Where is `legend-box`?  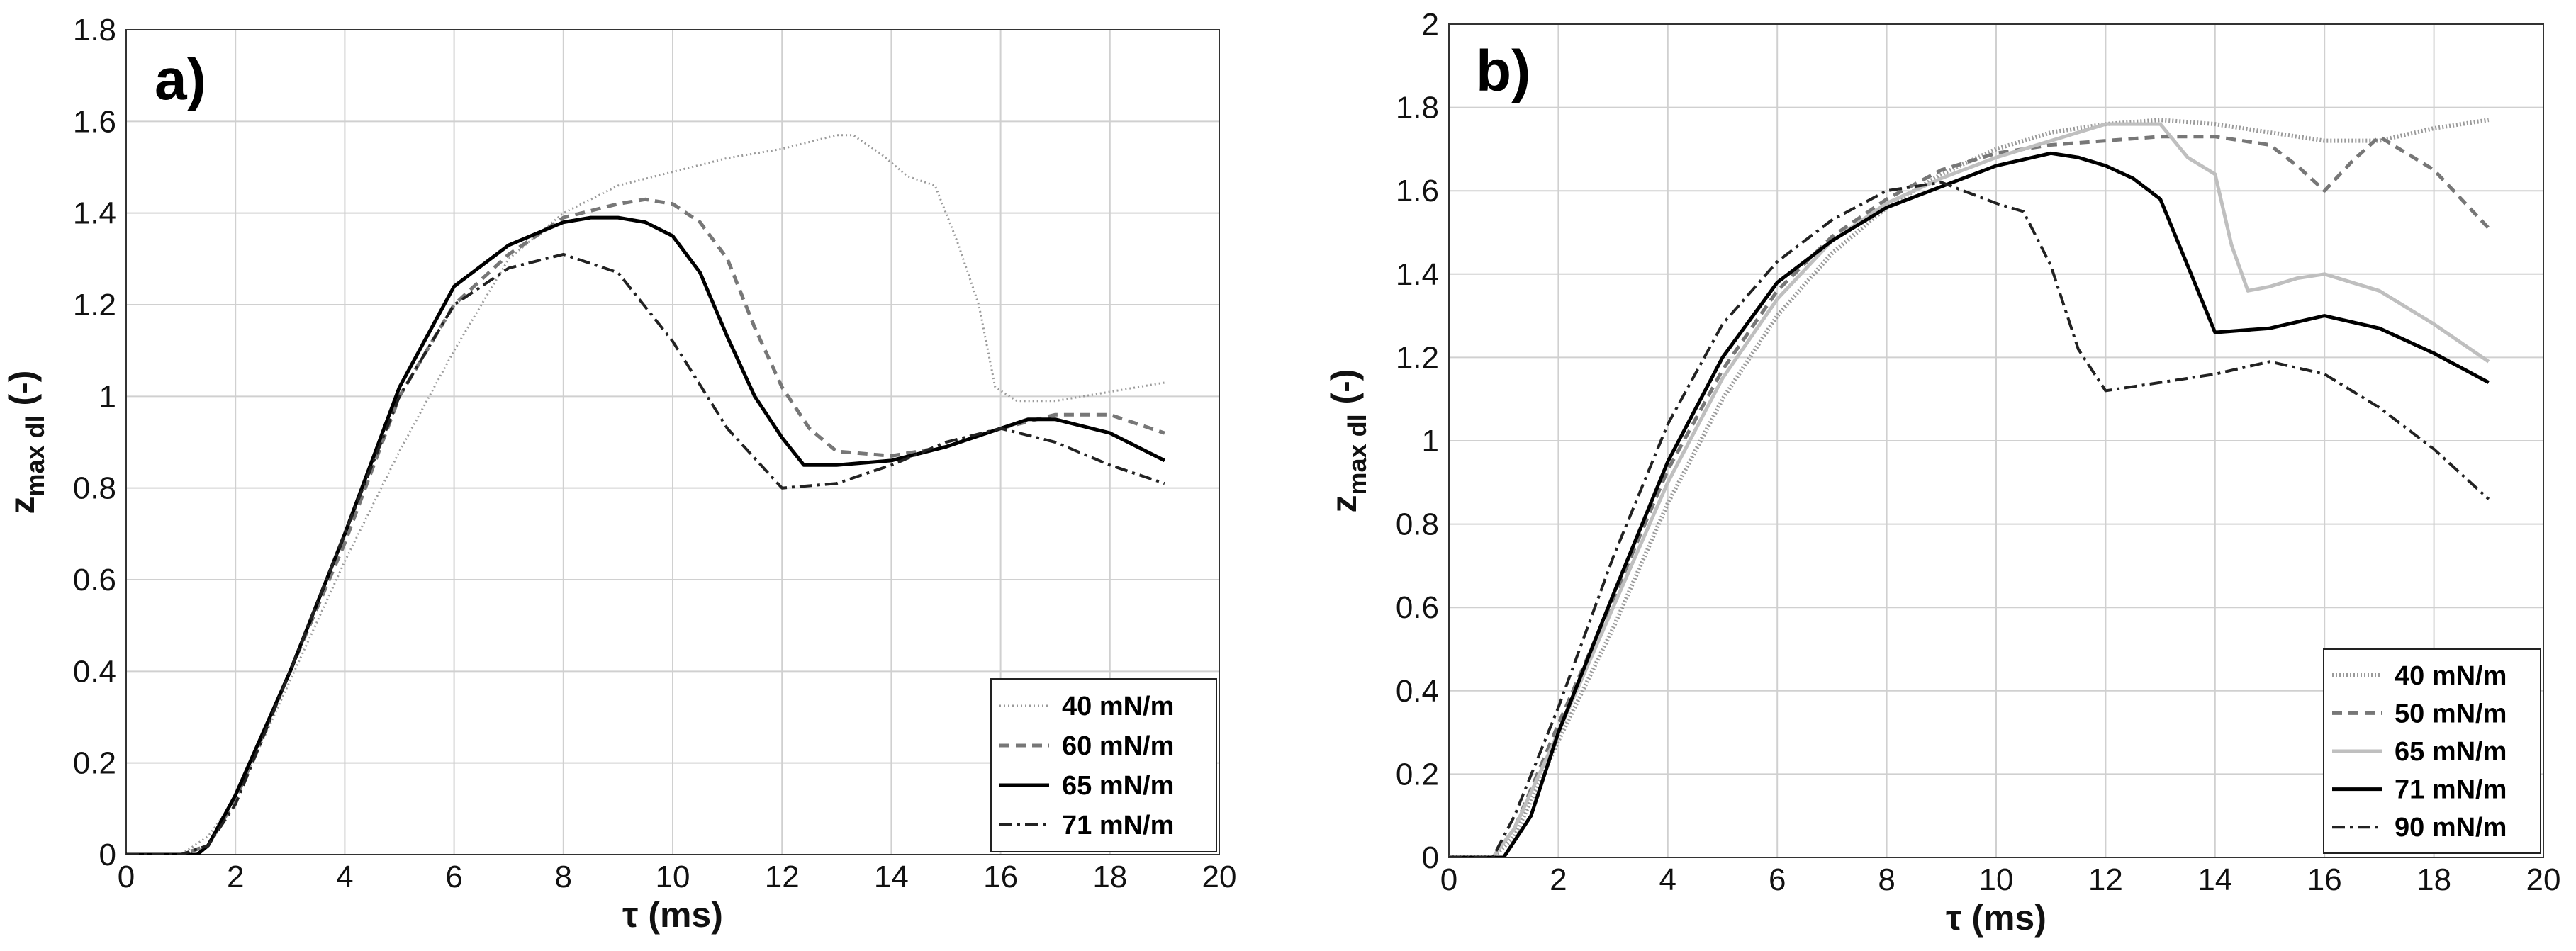
legend-box is located at coordinates (1104, 765).